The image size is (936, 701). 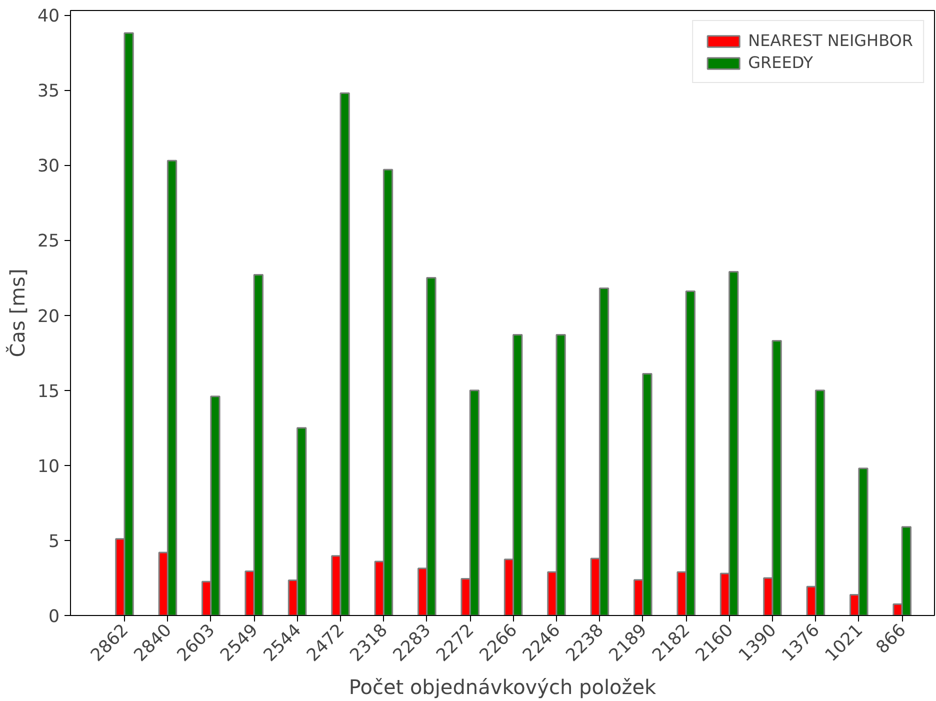 I want to click on y-tick-label: 5, so click(x=54, y=542).